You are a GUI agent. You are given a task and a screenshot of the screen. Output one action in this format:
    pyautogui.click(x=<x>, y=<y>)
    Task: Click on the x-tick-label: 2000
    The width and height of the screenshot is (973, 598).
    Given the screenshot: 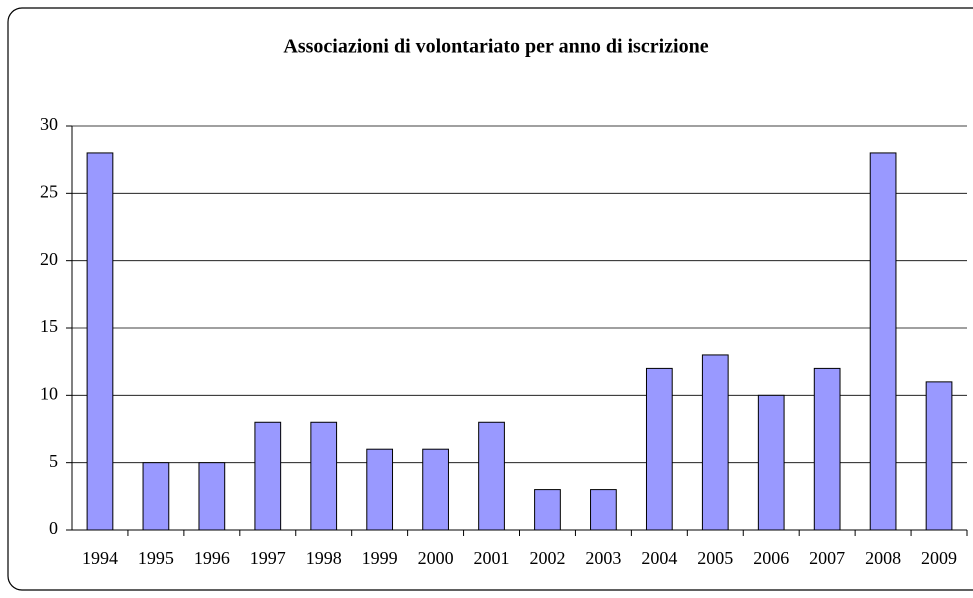 What is the action you would take?
    pyautogui.click(x=436, y=558)
    